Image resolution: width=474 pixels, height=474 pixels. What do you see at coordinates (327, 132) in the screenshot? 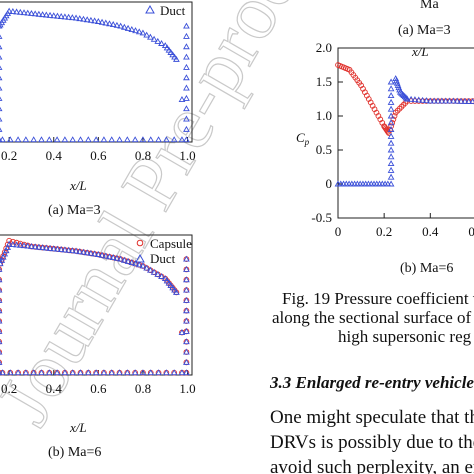
I see `right-plot-y-ticks: 2.0 1.5 1.0 0.5 0 -0.5` at bounding box center [327, 132].